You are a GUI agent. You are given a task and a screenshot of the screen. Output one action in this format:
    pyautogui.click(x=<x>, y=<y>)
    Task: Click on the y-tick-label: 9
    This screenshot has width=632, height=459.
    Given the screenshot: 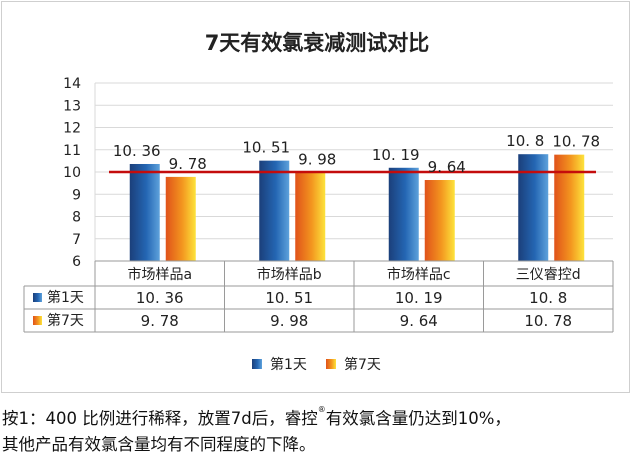 What is the action you would take?
    pyautogui.click(x=76, y=195)
    